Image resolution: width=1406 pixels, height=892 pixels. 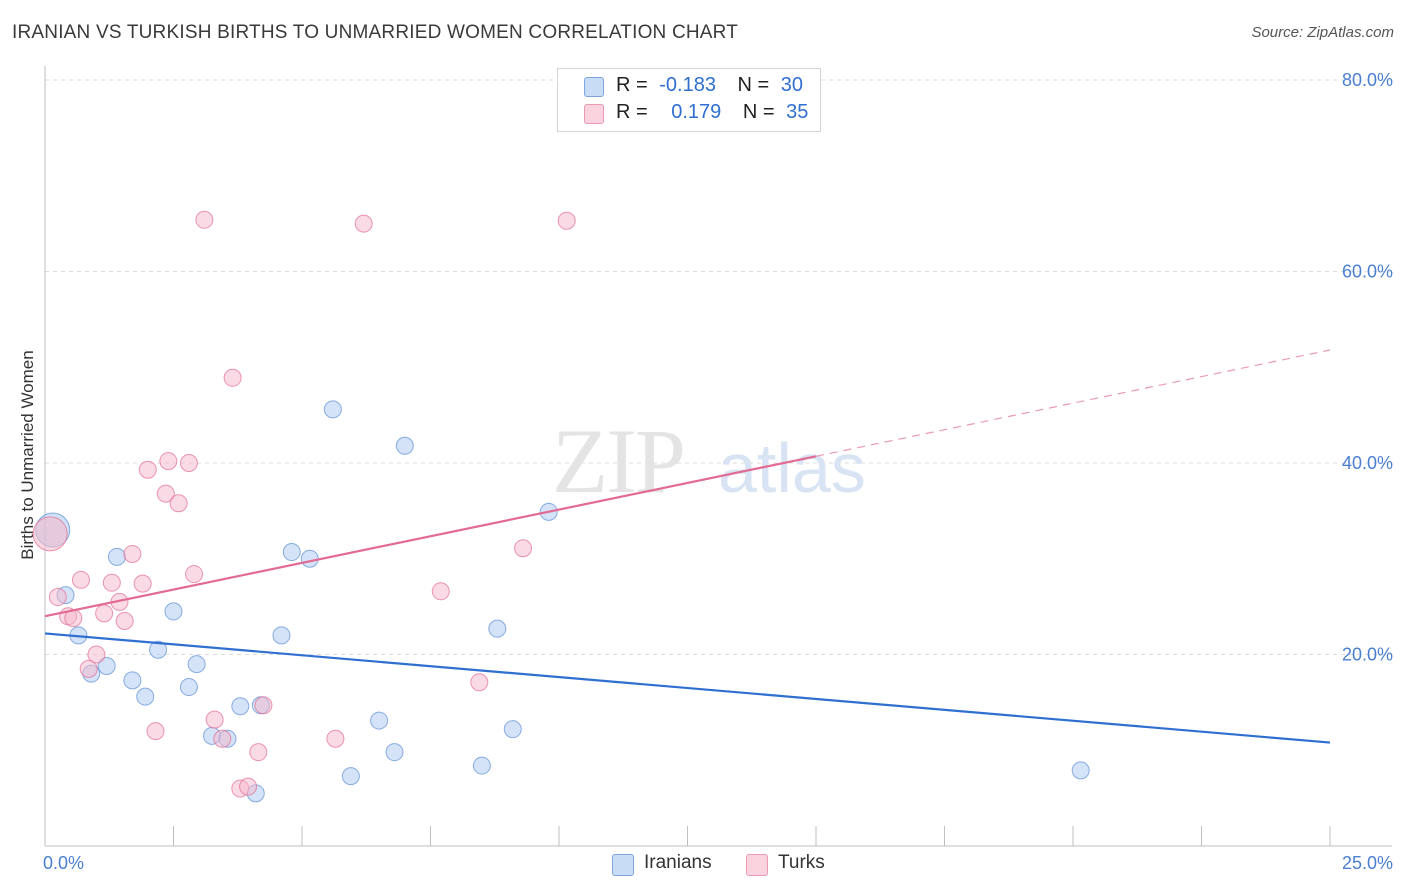 I want to click on bottom-label-turks: Turks, so click(x=801, y=862).